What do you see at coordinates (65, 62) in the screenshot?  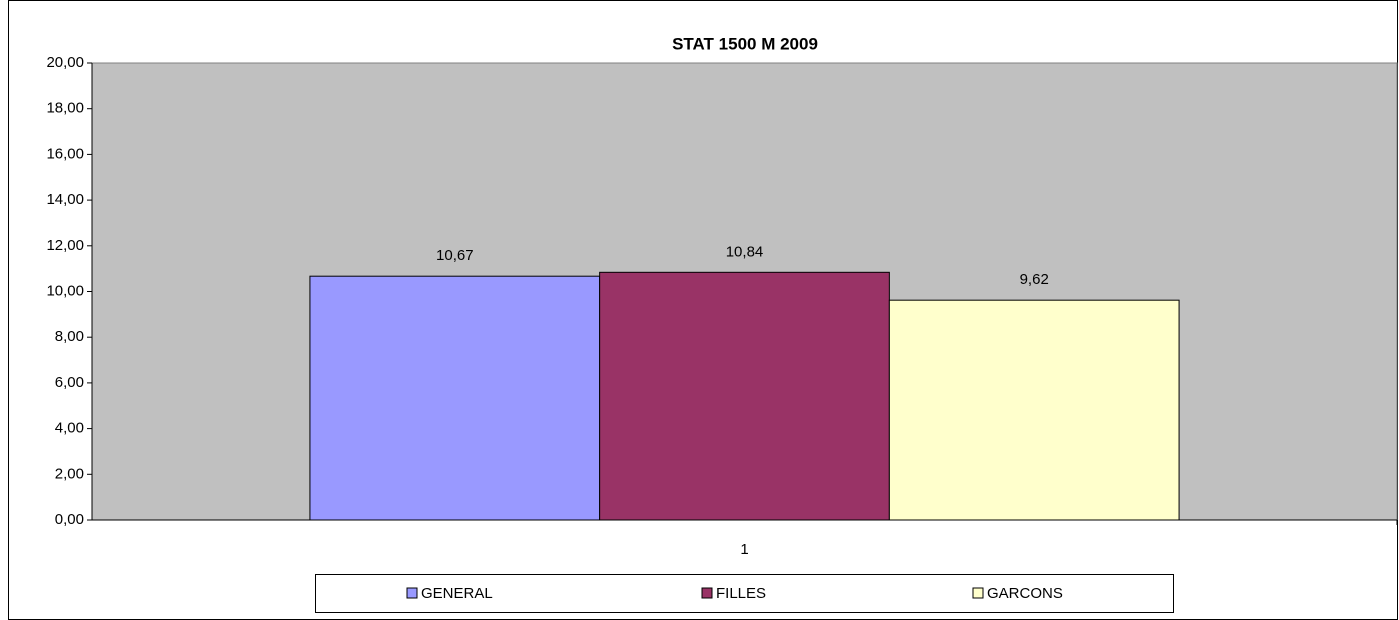 I see `y-tick-label: 20,00` at bounding box center [65, 62].